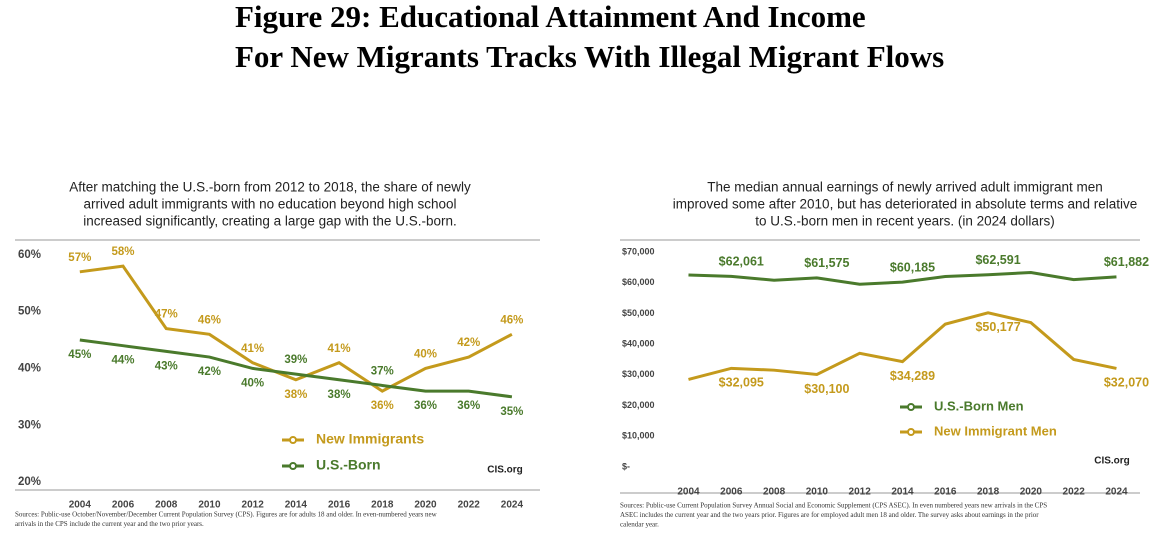 This screenshot has width=1168, height=537. What do you see at coordinates (639, 525) in the screenshot?
I see `source-note: calendar year.` at bounding box center [639, 525].